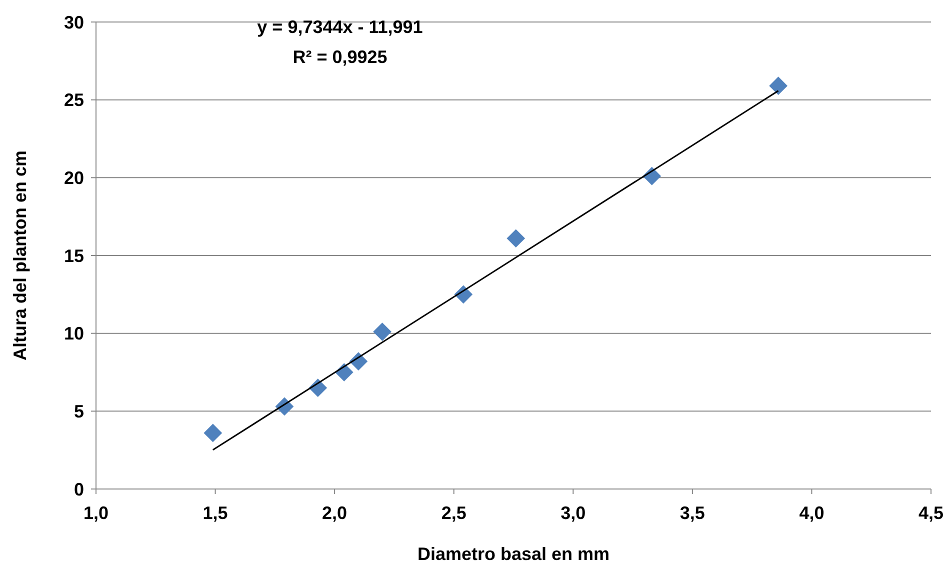 This screenshot has height=578, width=949. Describe the element at coordinates (79, 411) in the screenshot. I see `y-tick-label: 5` at that location.